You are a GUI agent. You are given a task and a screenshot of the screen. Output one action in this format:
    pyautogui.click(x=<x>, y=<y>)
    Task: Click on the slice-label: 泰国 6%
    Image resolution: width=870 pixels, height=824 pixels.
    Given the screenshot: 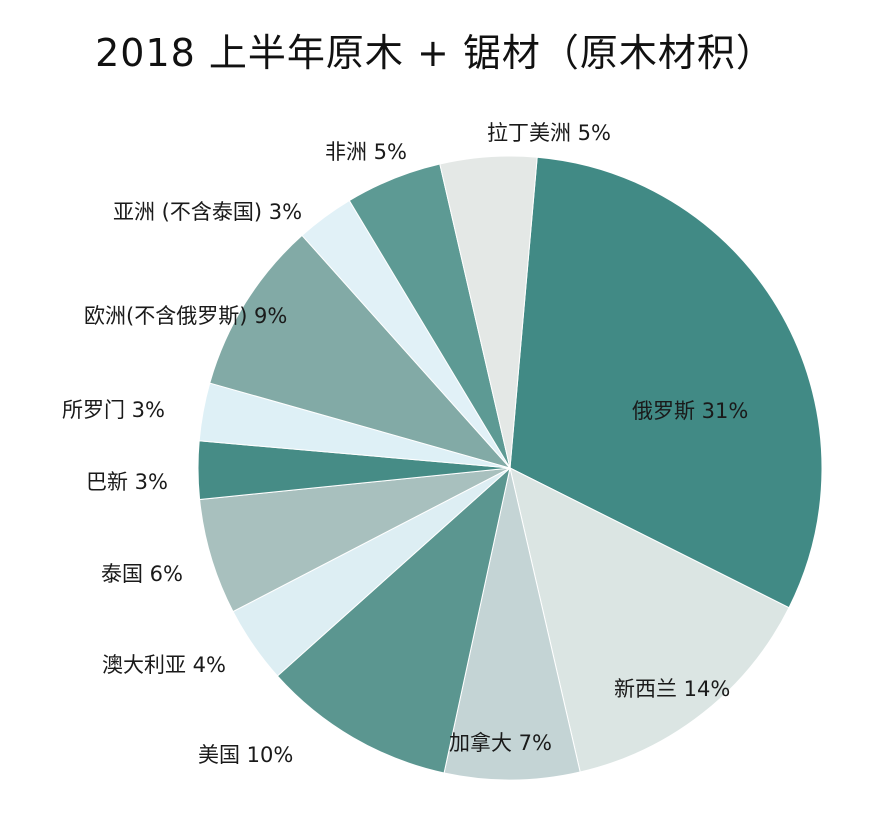 What is the action you would take?
    pyautogui.click(x=142, y=574)
    